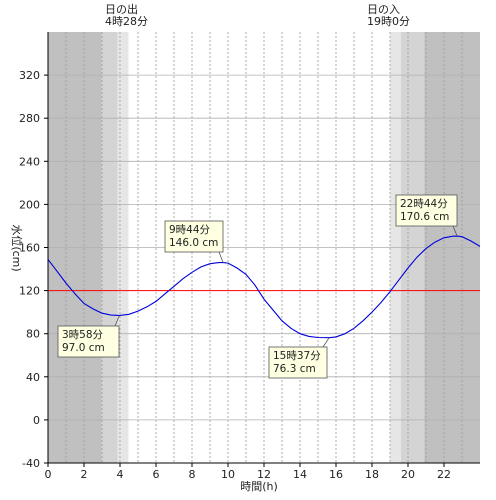  Describe the element at coordinates (424, 204) in the screenshot. I see `annotation-time: 22時44分` at that location.